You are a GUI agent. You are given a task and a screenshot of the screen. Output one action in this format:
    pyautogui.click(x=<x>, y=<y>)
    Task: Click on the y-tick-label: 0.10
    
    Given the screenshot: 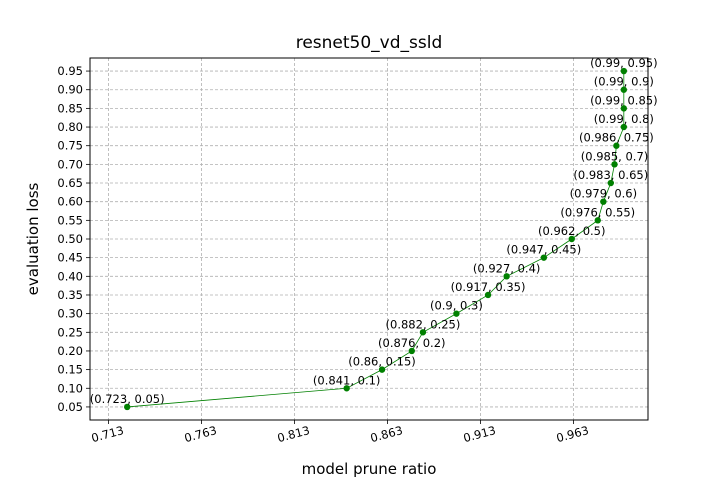 What is the action you would take?
    pyautogui.click(x=70, y=388)
    